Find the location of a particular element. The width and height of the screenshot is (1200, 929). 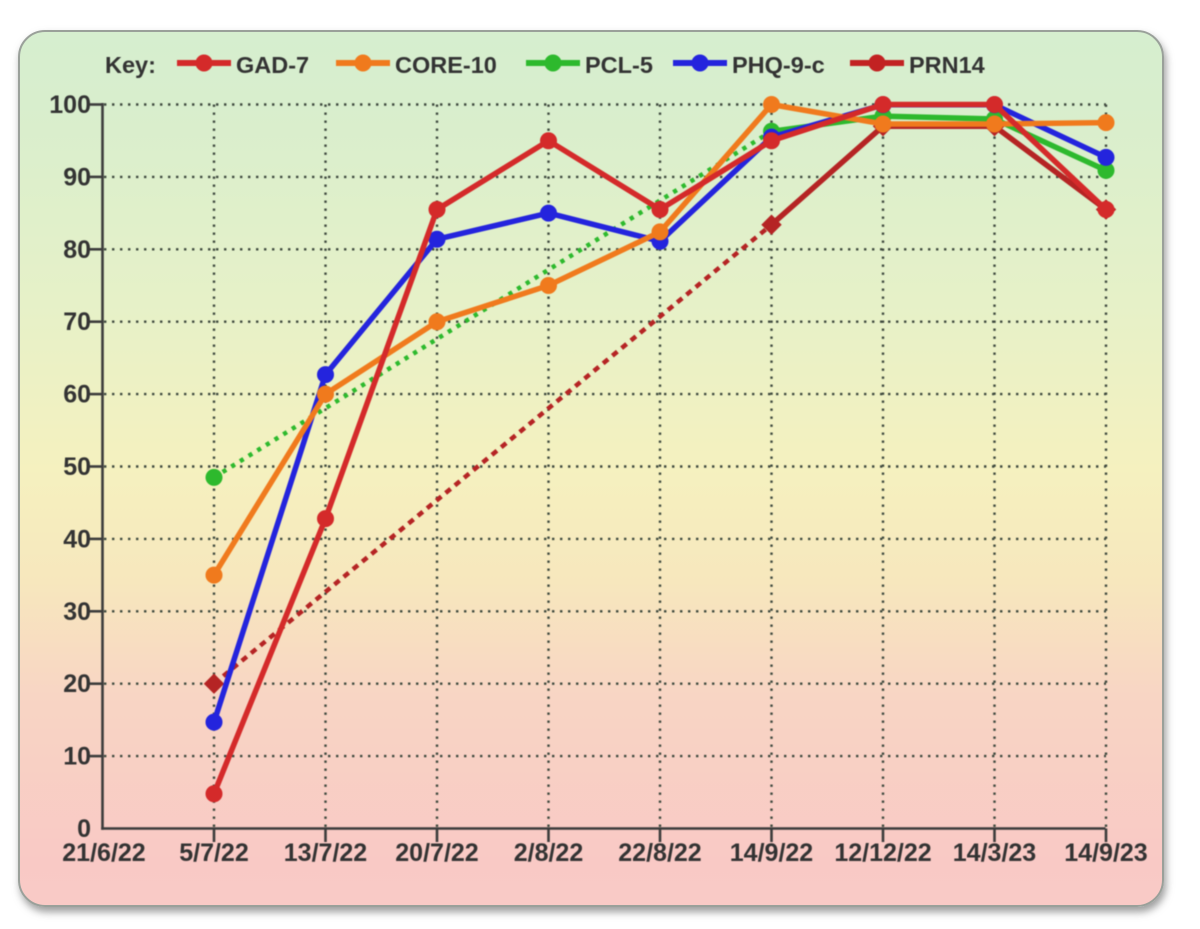

svg-text: 30 is located at coordinates (77, 612).